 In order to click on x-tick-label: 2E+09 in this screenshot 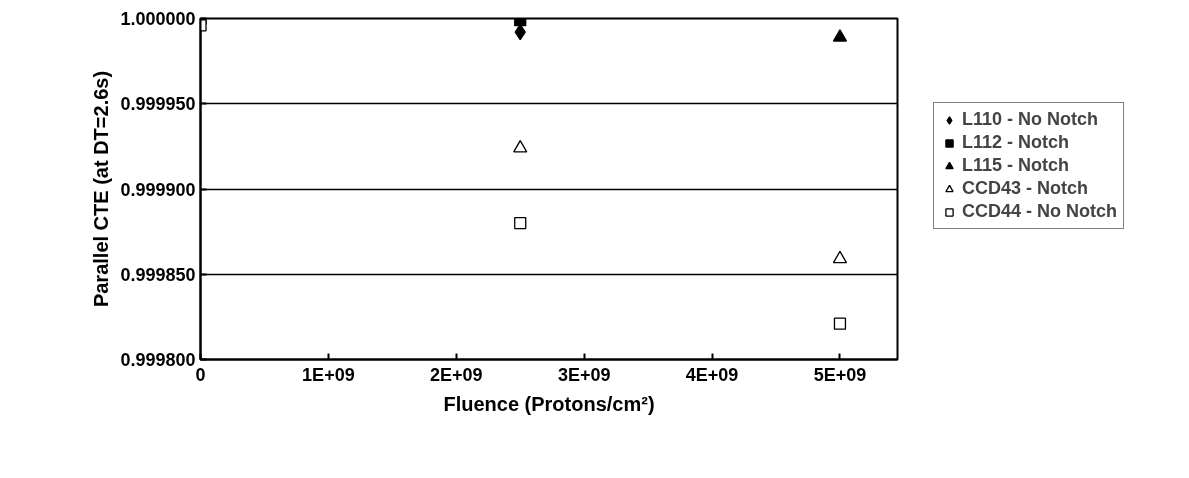, I will do `click(456, 374)`.